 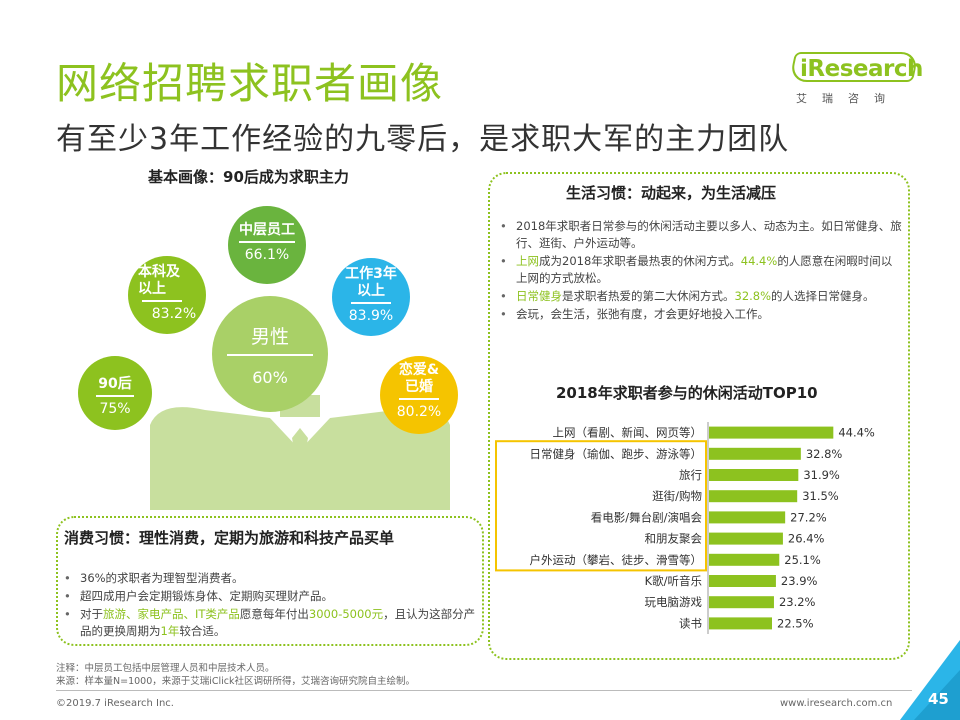 I want to click on bullet-text: 的人愿意在闲暇时间以上网的方式放松。, so click(x=704, y=269).